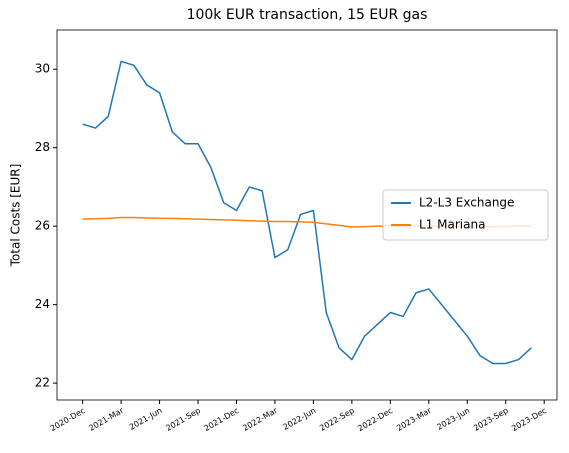 The width and height of the screenshot is (569, 453). Describe the element at coordinates (307, 15) in the screenshot. I see `chart-title: 100k EUR transaction, 15 EUR gas` at that location.